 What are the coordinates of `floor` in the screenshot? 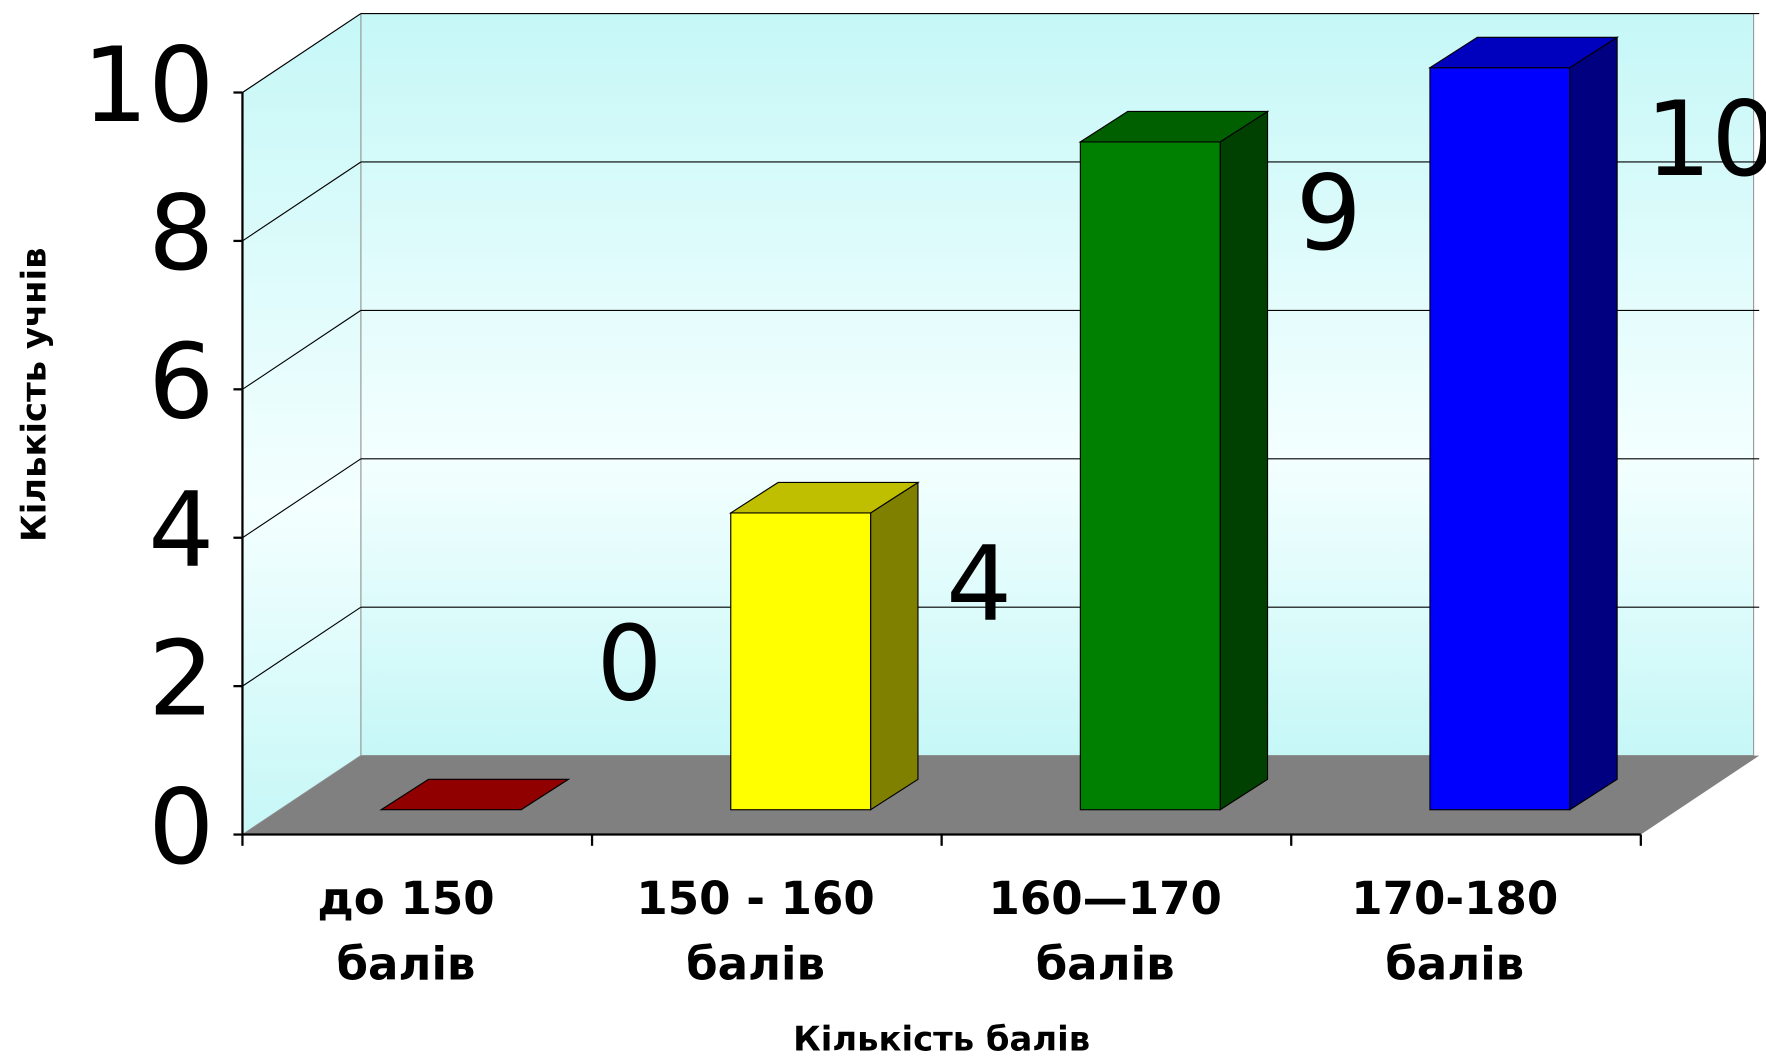 It's located at (1001, 795).